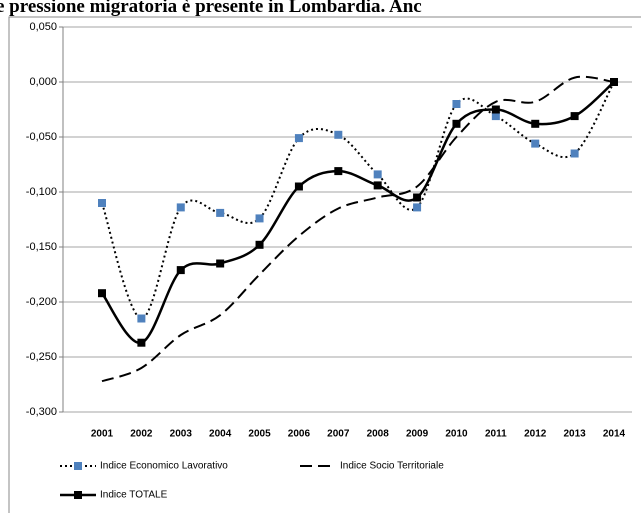  What do you see at coordinates (220, 434) in the screenshot?
I see `x-tick-label: 2004` at bounding box center [220, 434].